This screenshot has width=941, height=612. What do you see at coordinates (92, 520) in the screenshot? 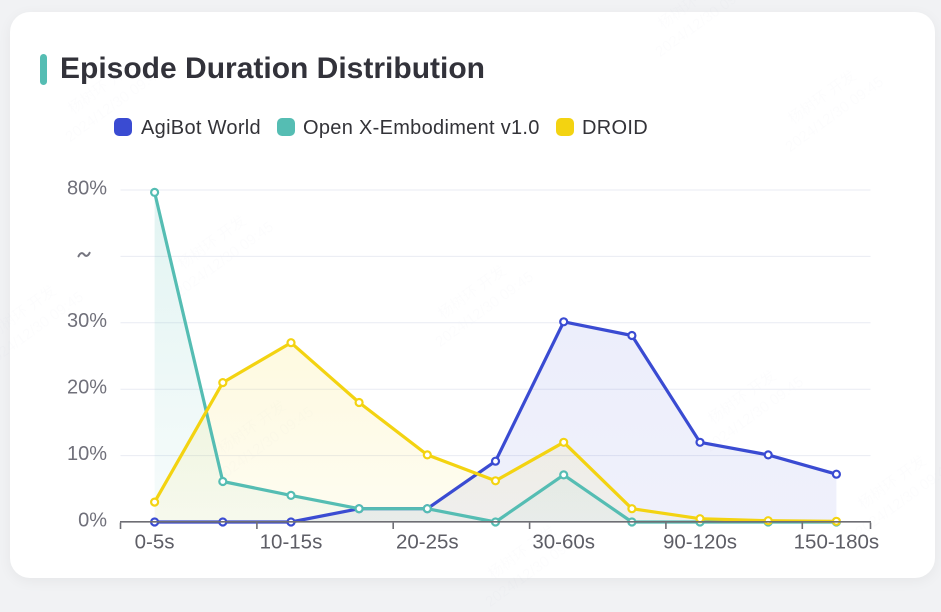
I see `svg-text: 0%` at bounding box center [92, 520].